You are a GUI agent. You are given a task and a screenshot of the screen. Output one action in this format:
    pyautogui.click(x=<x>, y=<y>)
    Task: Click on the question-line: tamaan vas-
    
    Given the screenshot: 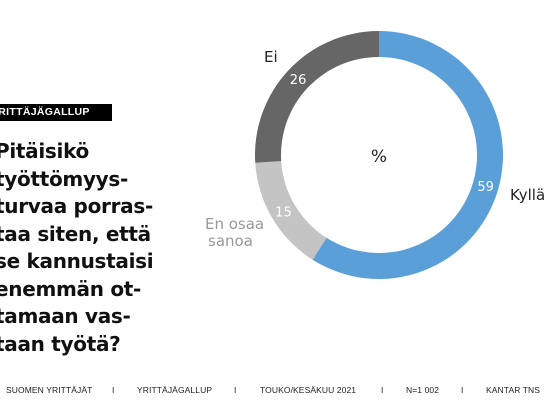 What is the action you would take?
    pyautogui.click(x=65, y=316)
    